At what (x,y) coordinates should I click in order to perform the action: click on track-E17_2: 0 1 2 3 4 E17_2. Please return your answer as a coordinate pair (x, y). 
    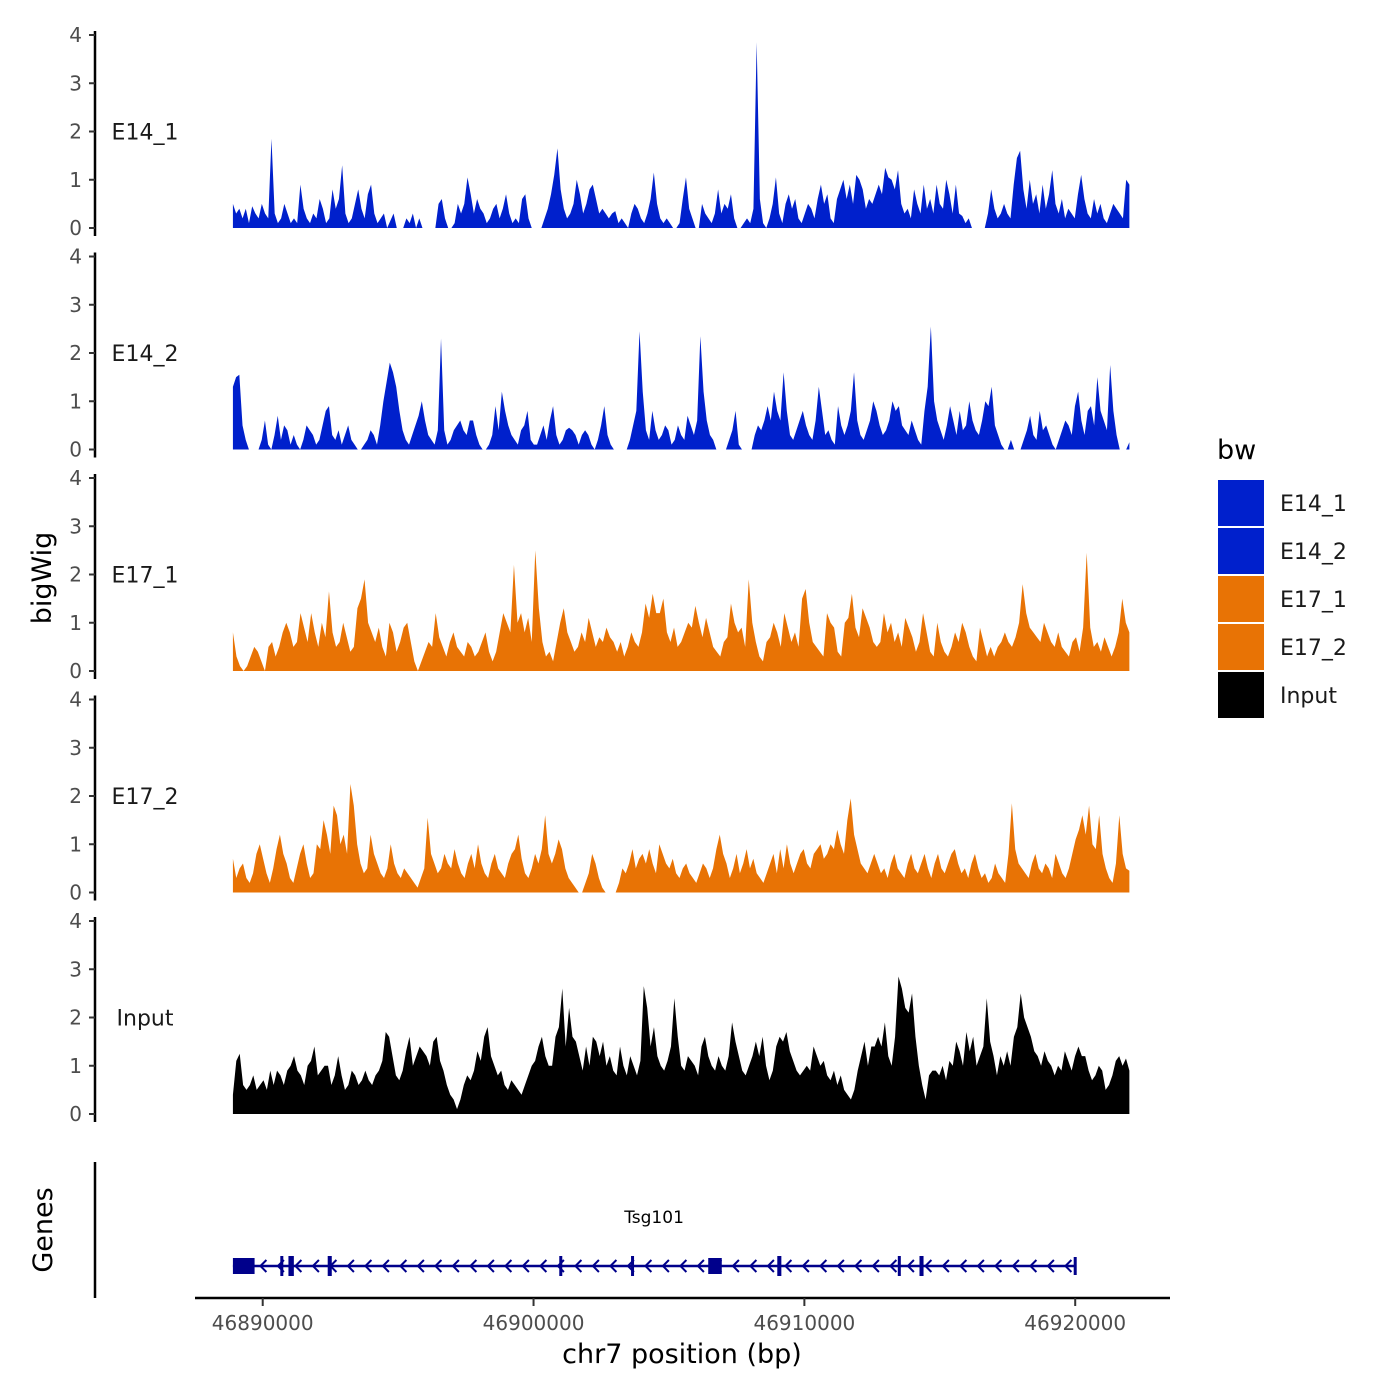
    Looking at the image, I should click on (599, 796).